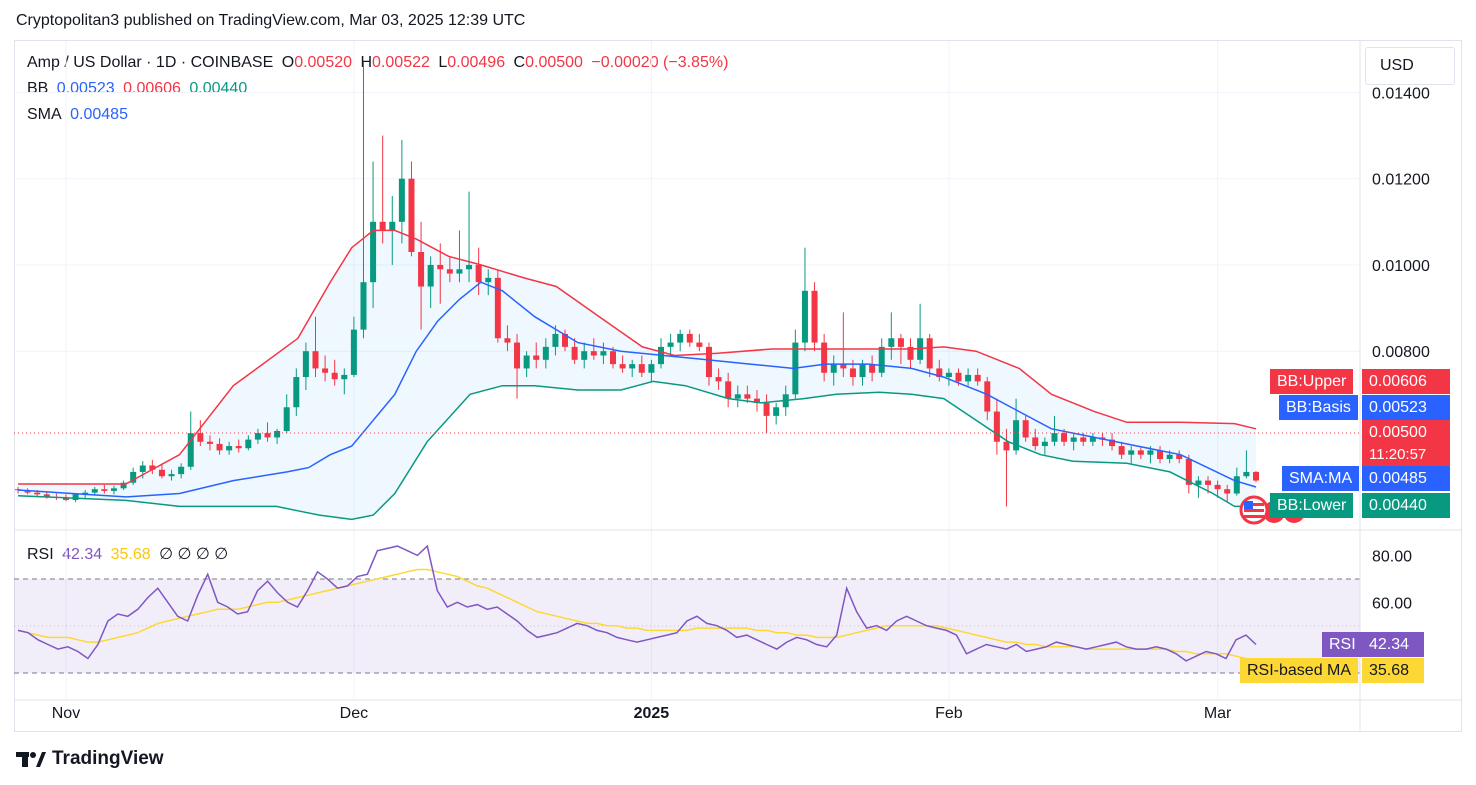 The width and height of the screenshot is (1476, 785). Describe the element at coordinates (1401, 180) in the screenshot. I see `price-tick-label: 0.01200` at that location.